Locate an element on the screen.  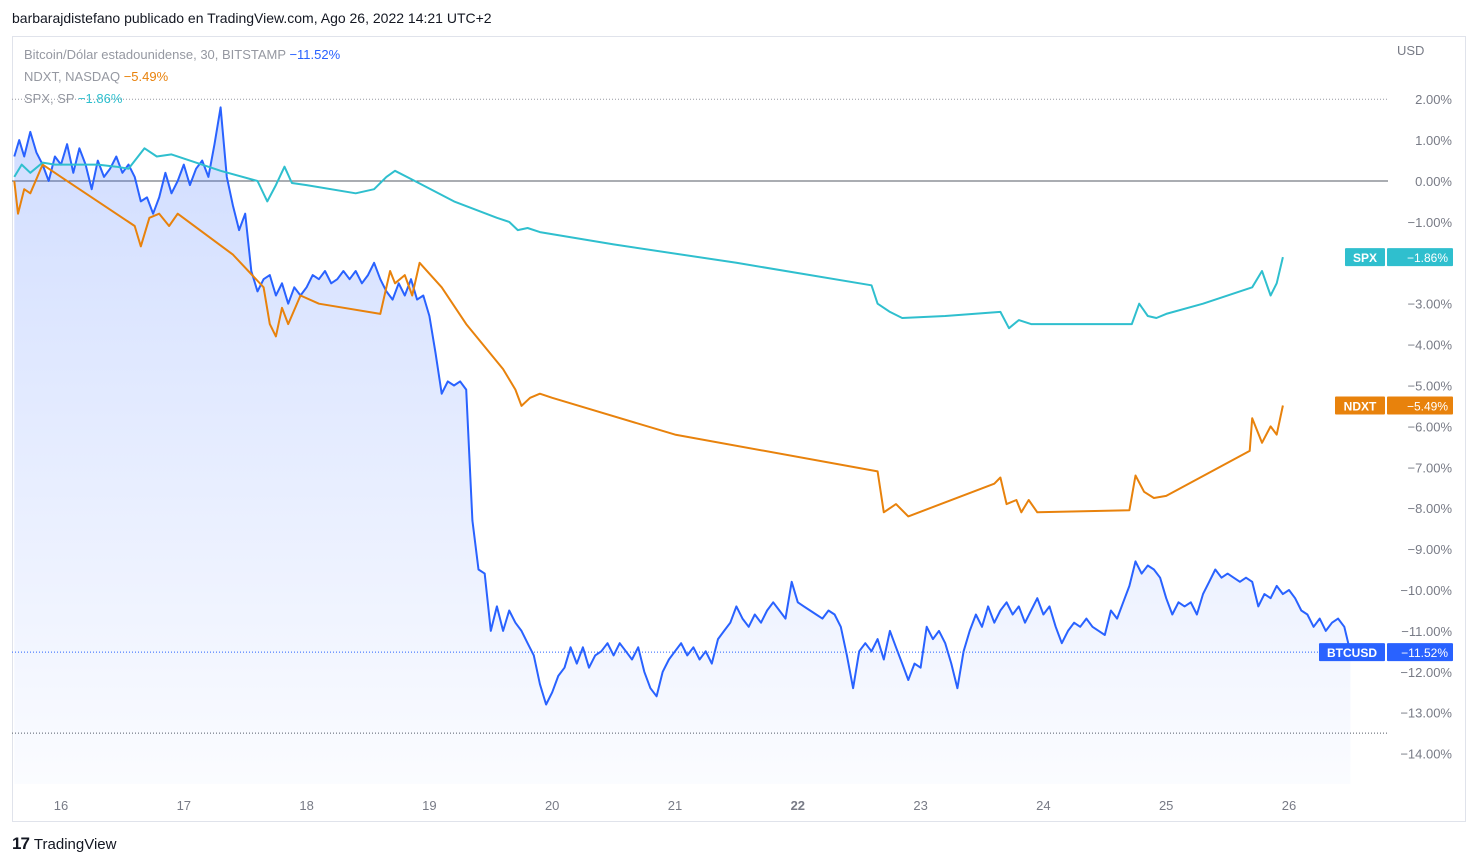
x-tick-label: 17 is located at coordinates (184, 805).